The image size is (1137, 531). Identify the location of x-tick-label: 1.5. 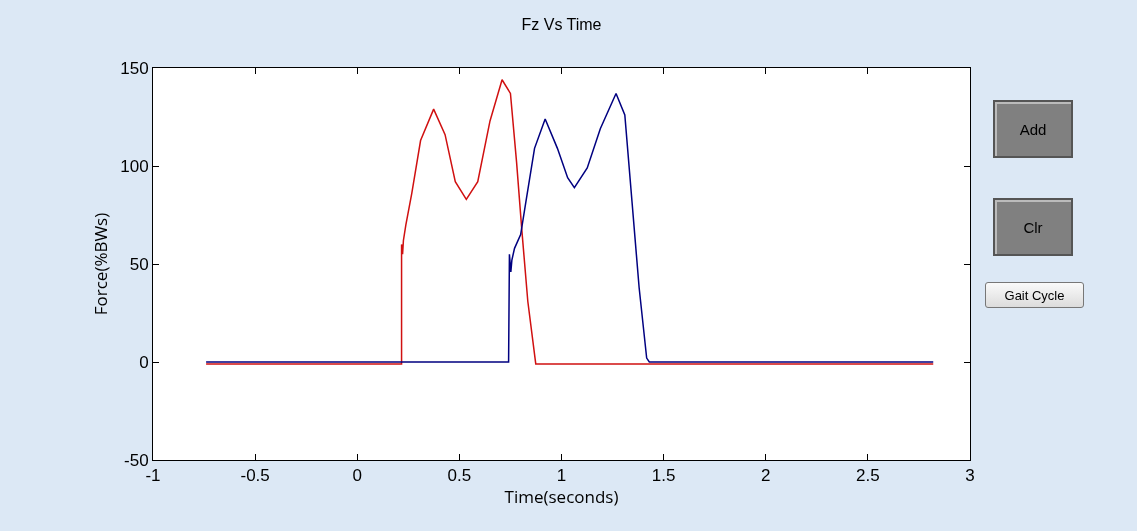
(663, 476).